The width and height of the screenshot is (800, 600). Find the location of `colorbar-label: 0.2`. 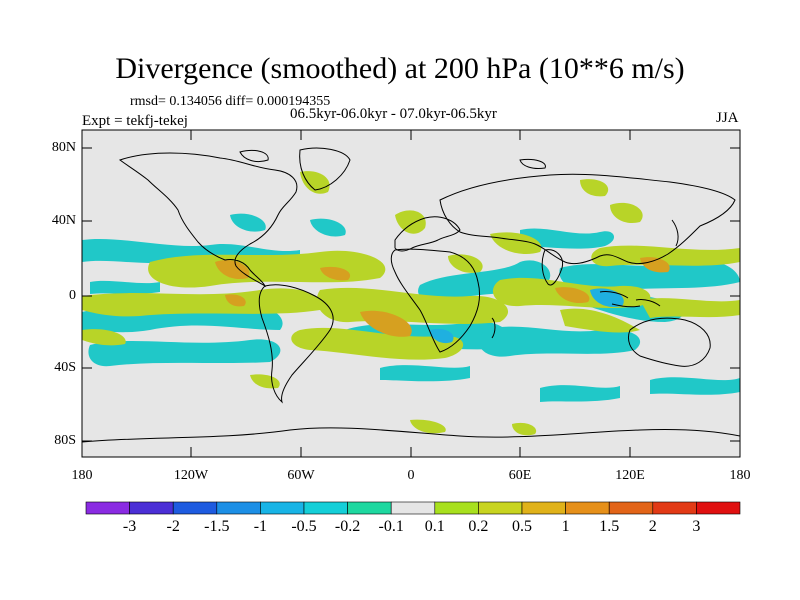

colorbar-label: 0.2 is located at coordinates (478, 526).